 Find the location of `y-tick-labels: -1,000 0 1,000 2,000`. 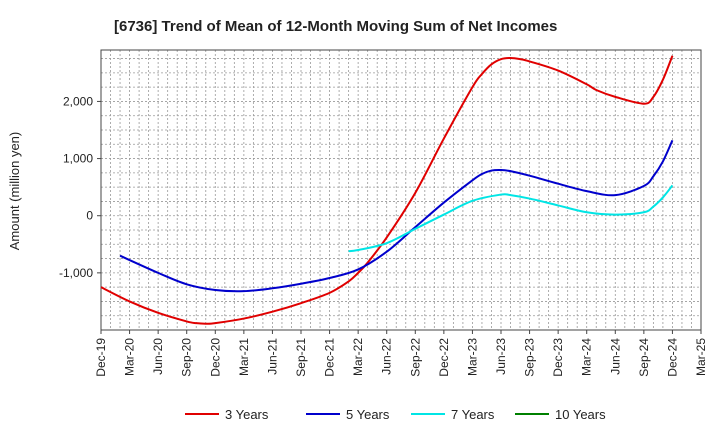

y-tick-labels: -1,000 0 1,000 2,000 is located at coordinates (80, 187).